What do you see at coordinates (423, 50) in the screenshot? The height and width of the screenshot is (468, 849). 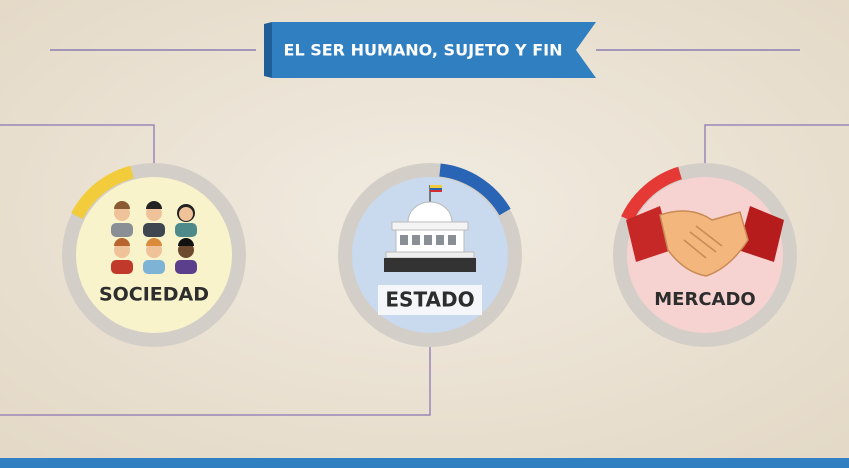 I see `banner-title: EL SER HUMANO, SUJETO Y FIN` at bounding box center [423, 50].